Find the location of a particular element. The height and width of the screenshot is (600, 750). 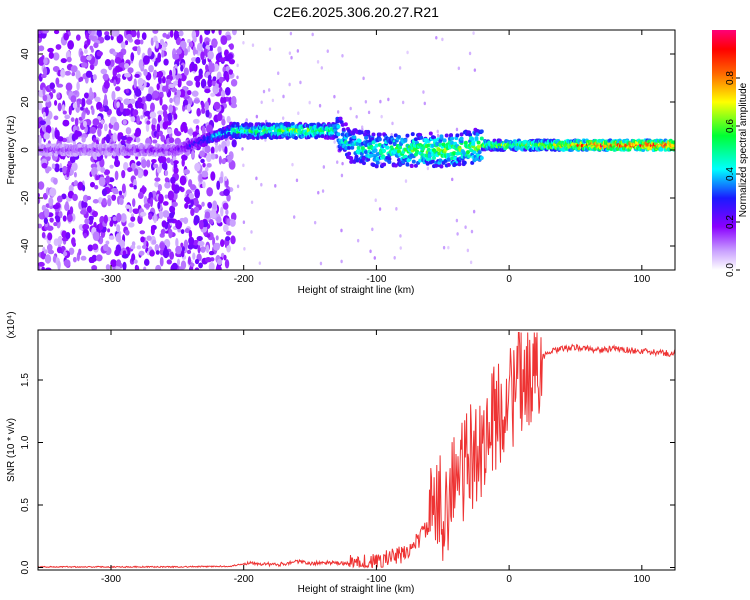

spectrogram-xtick-label: 0 is located at coordinates (509, 279).